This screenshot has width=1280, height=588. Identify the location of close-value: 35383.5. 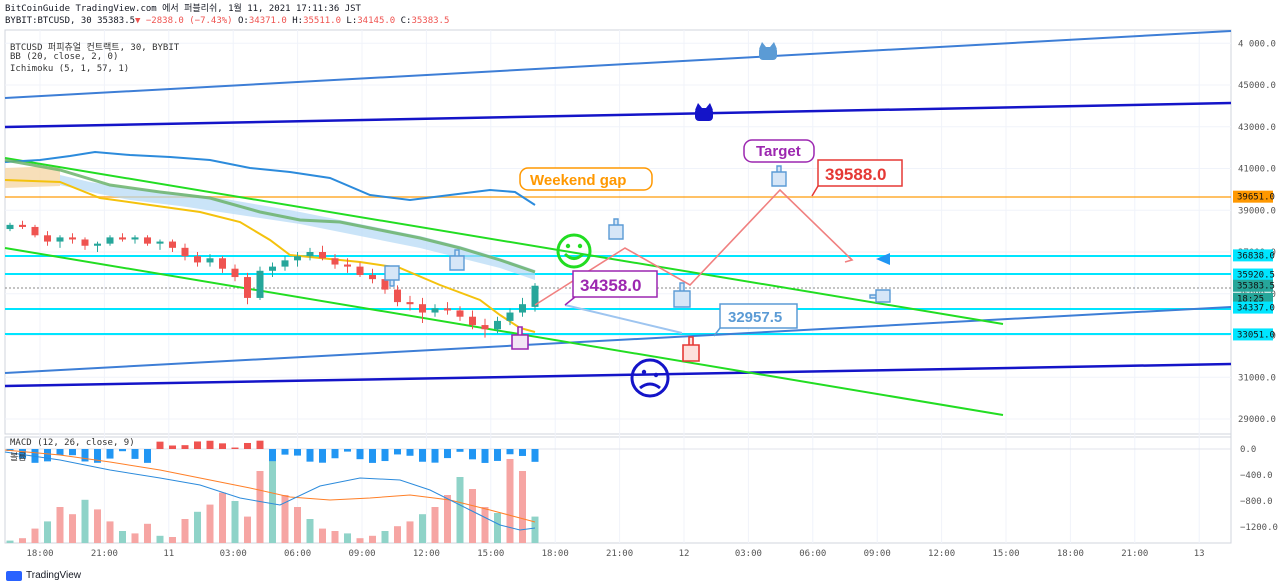
(430, 21).